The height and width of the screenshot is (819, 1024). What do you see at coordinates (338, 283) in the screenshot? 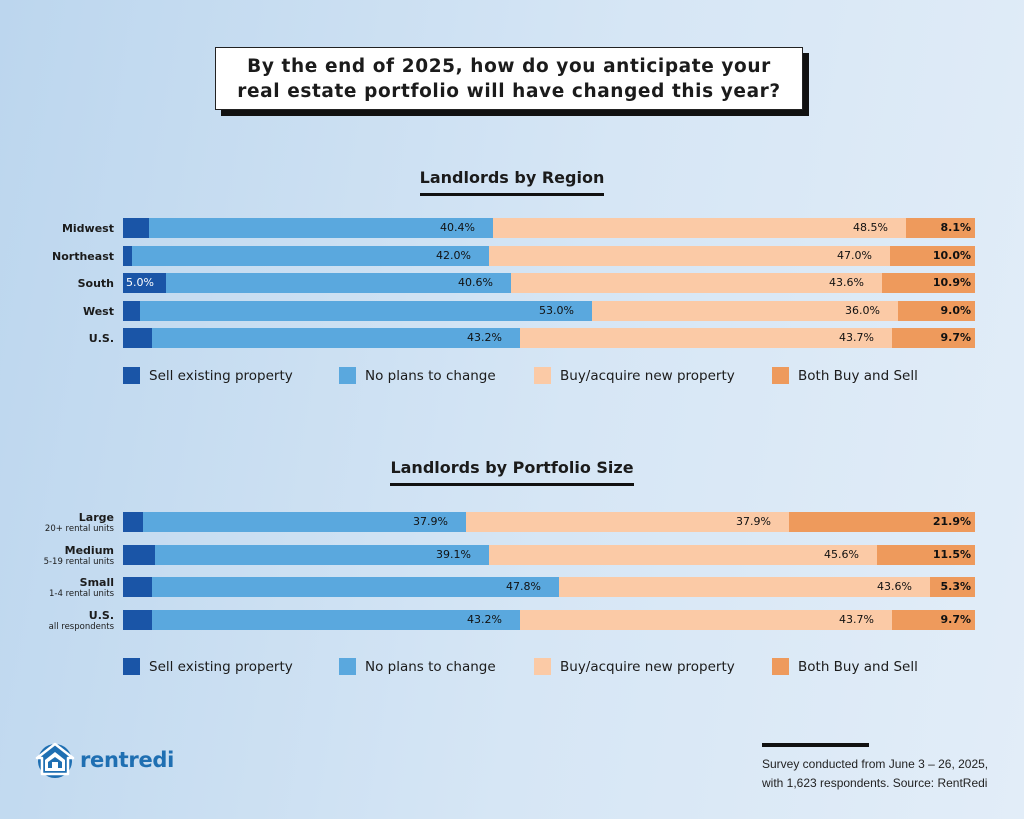
I see `no-change-segment: 40.6%` at bounding box center [338, 283].